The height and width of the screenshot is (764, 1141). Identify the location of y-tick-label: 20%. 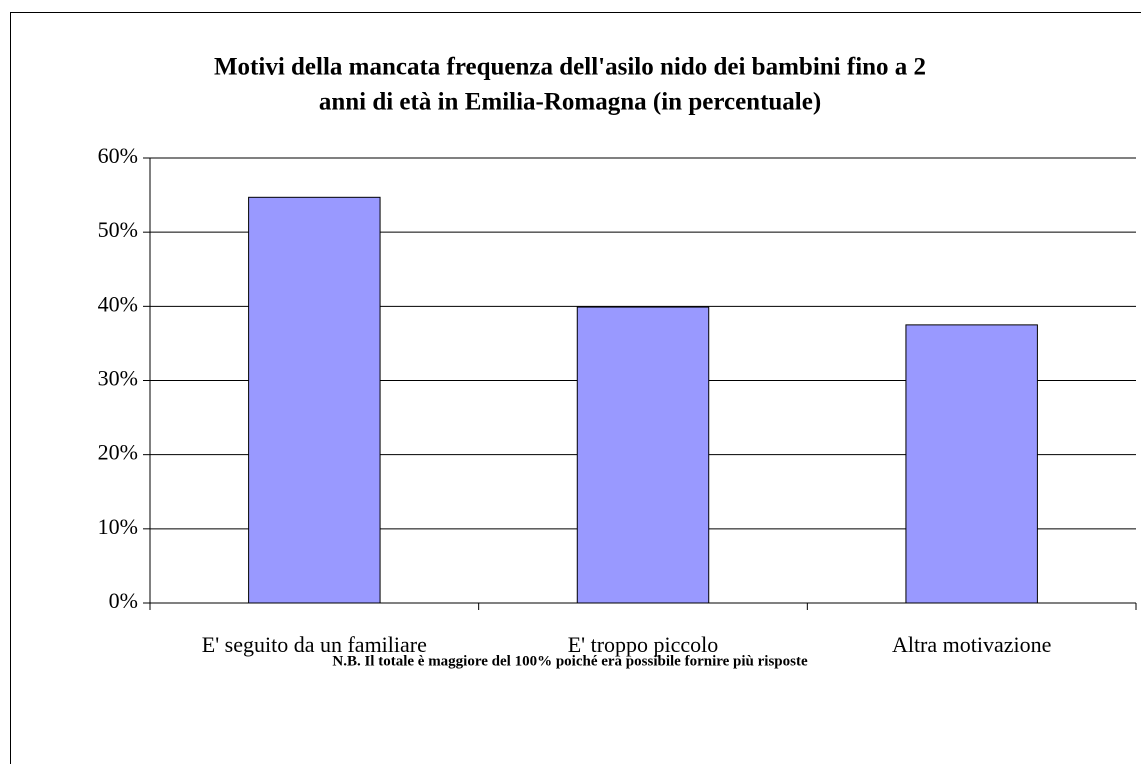
(118, 452).